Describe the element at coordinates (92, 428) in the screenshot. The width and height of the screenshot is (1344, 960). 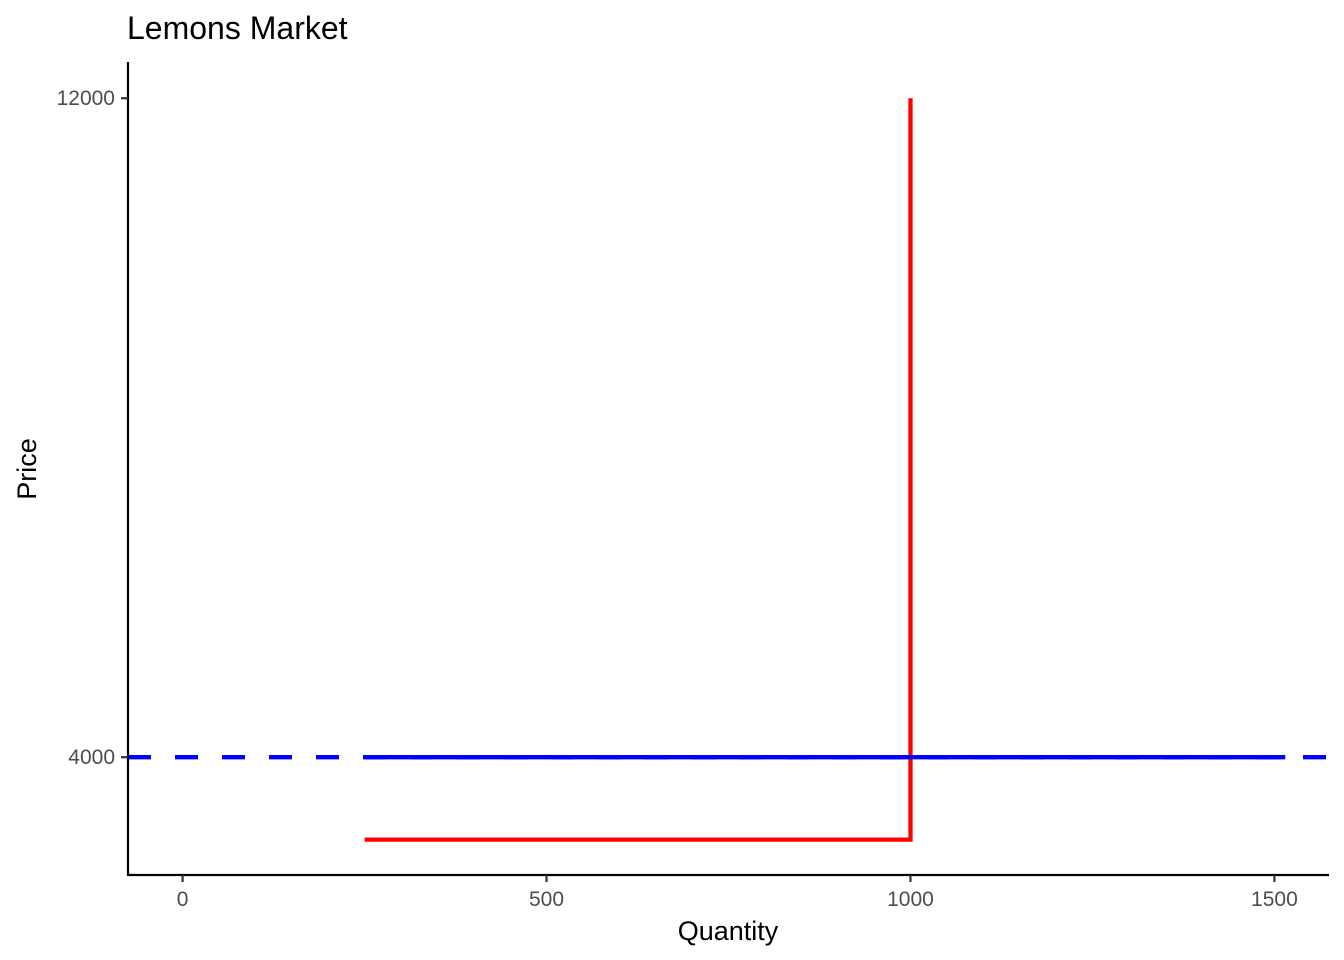
I see `y-ticks: 4000 12000` at that location.